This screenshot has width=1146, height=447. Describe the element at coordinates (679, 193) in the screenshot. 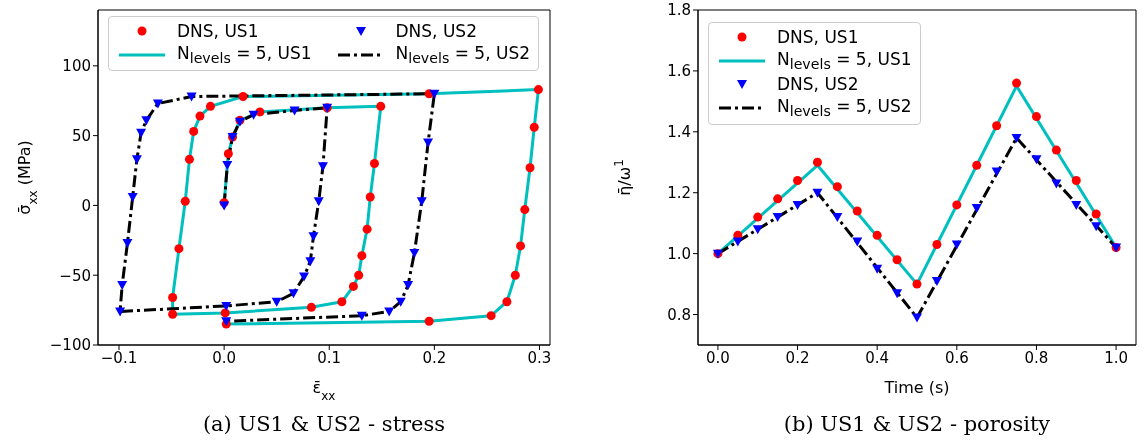

I see `y-tick-label: 1.2` at that location.